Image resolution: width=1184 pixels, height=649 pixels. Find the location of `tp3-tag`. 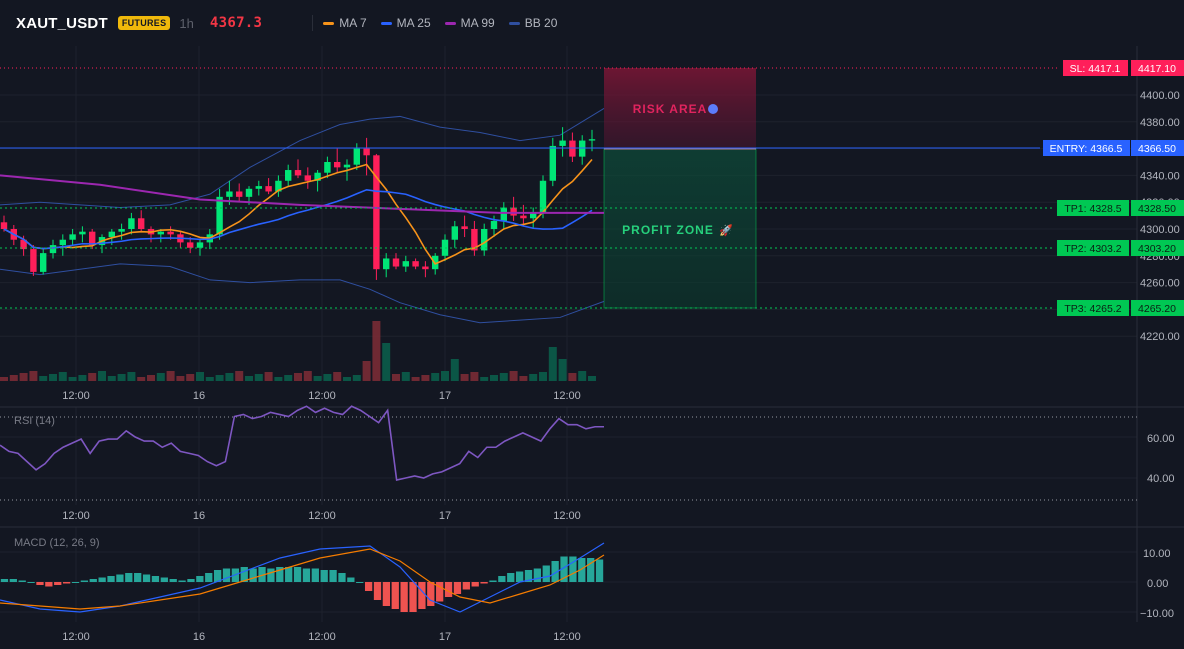

tp3-tag is located at coordinates (1093, 308).